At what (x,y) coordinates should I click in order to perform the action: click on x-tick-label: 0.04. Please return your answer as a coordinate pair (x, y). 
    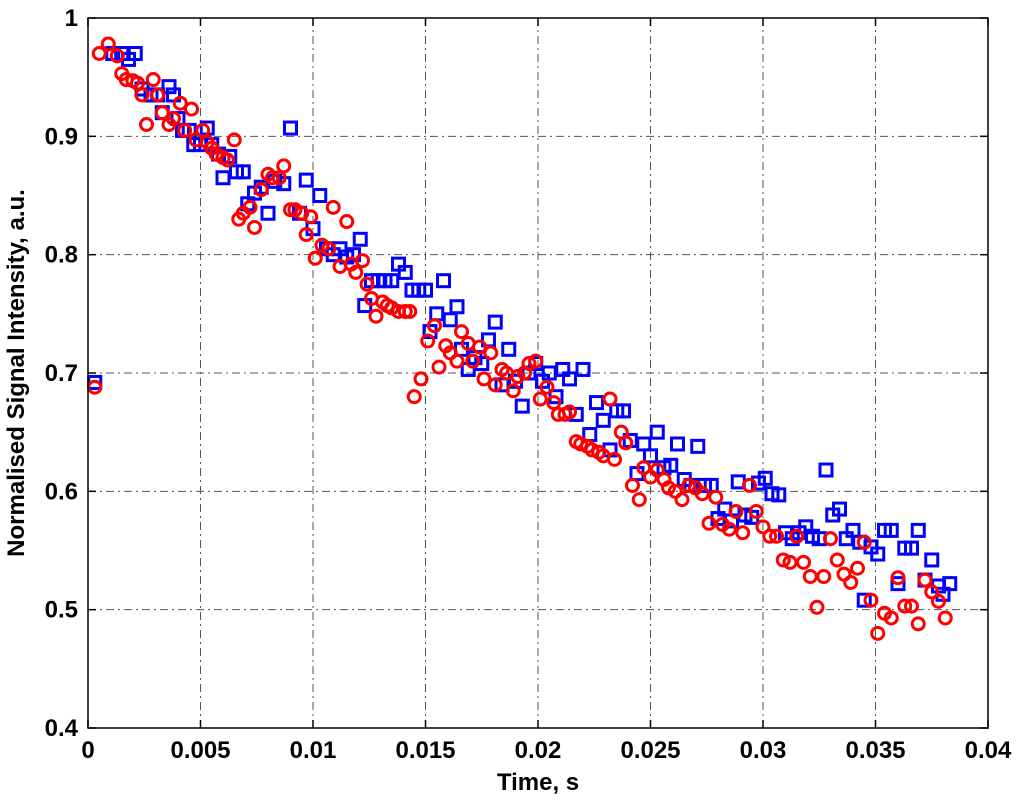
    Looking at the image, I should click on (988, 750).